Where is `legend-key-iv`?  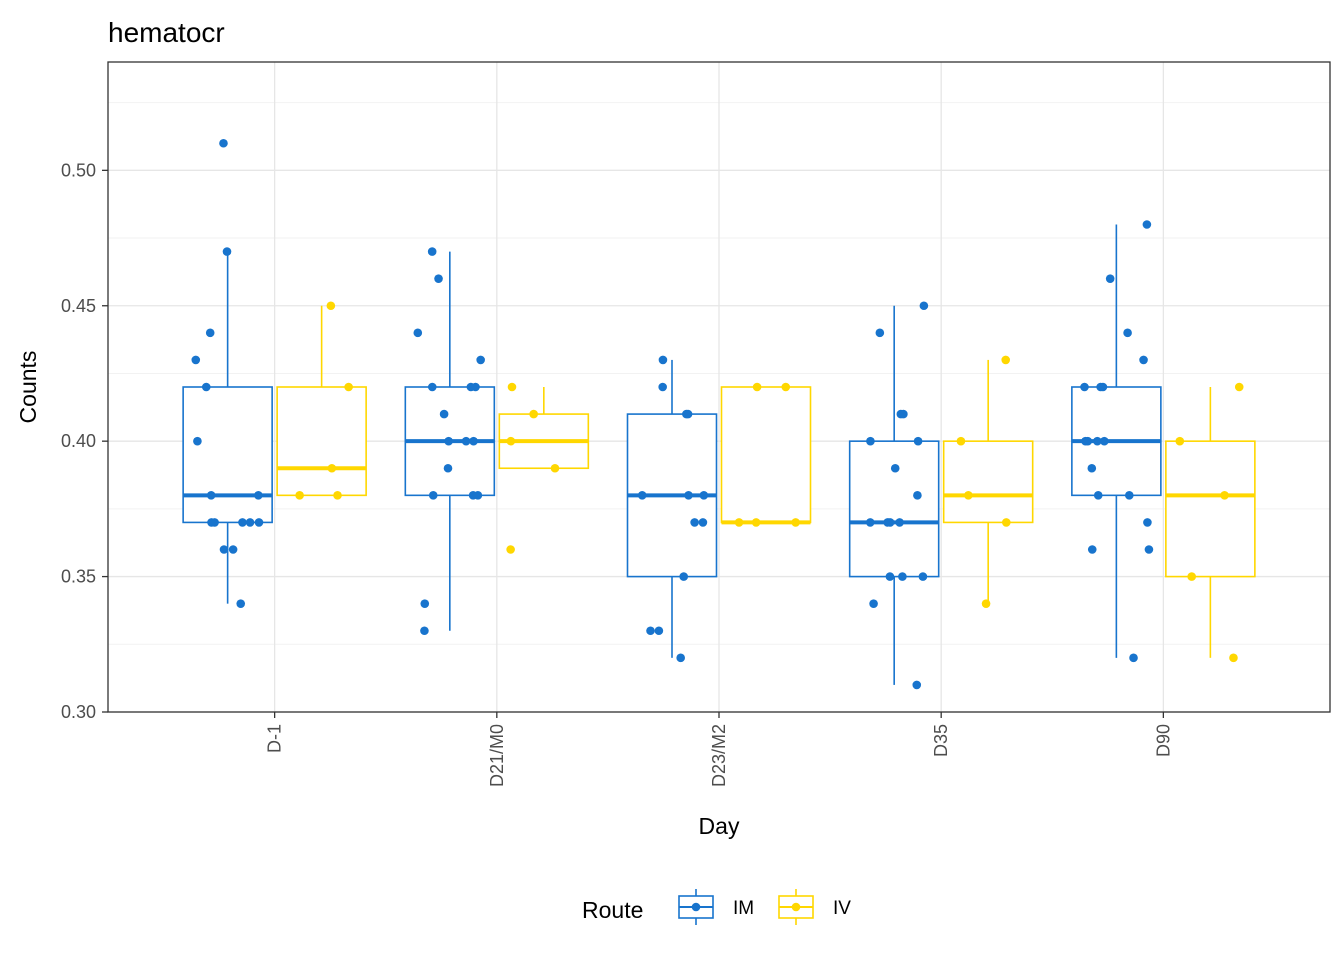
legend-key-iv is located at coordinates (796, 907).